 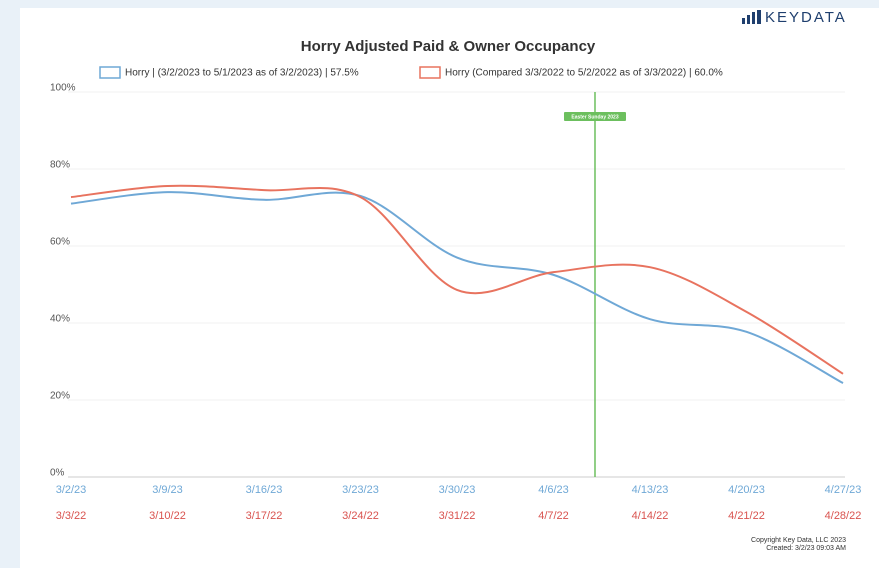 I want to click on y-tick-label: 100%, so click(x=63, y=88).